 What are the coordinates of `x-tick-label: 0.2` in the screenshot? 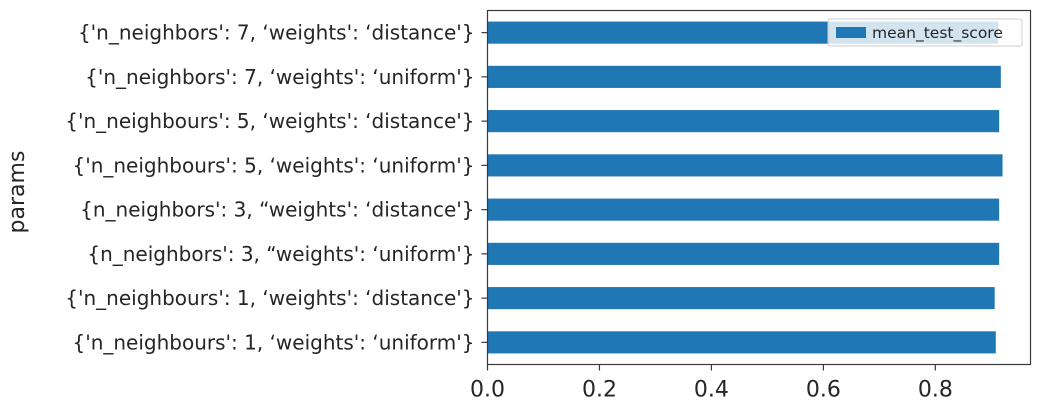 It's located at (599, 390).